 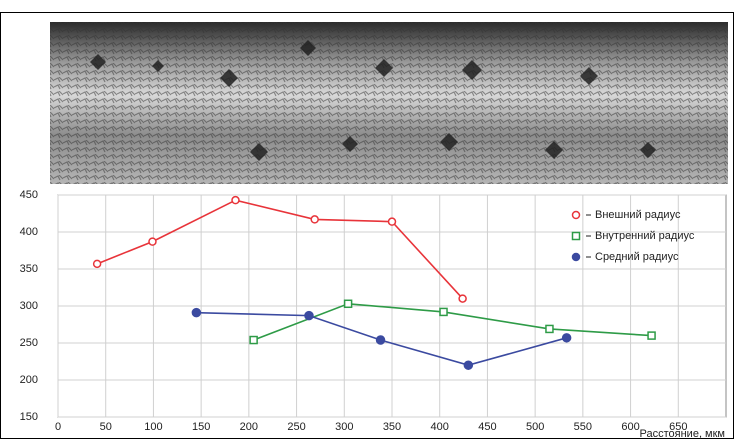 I want to click on y-tick-label: 400, so click(x=29, y=232).